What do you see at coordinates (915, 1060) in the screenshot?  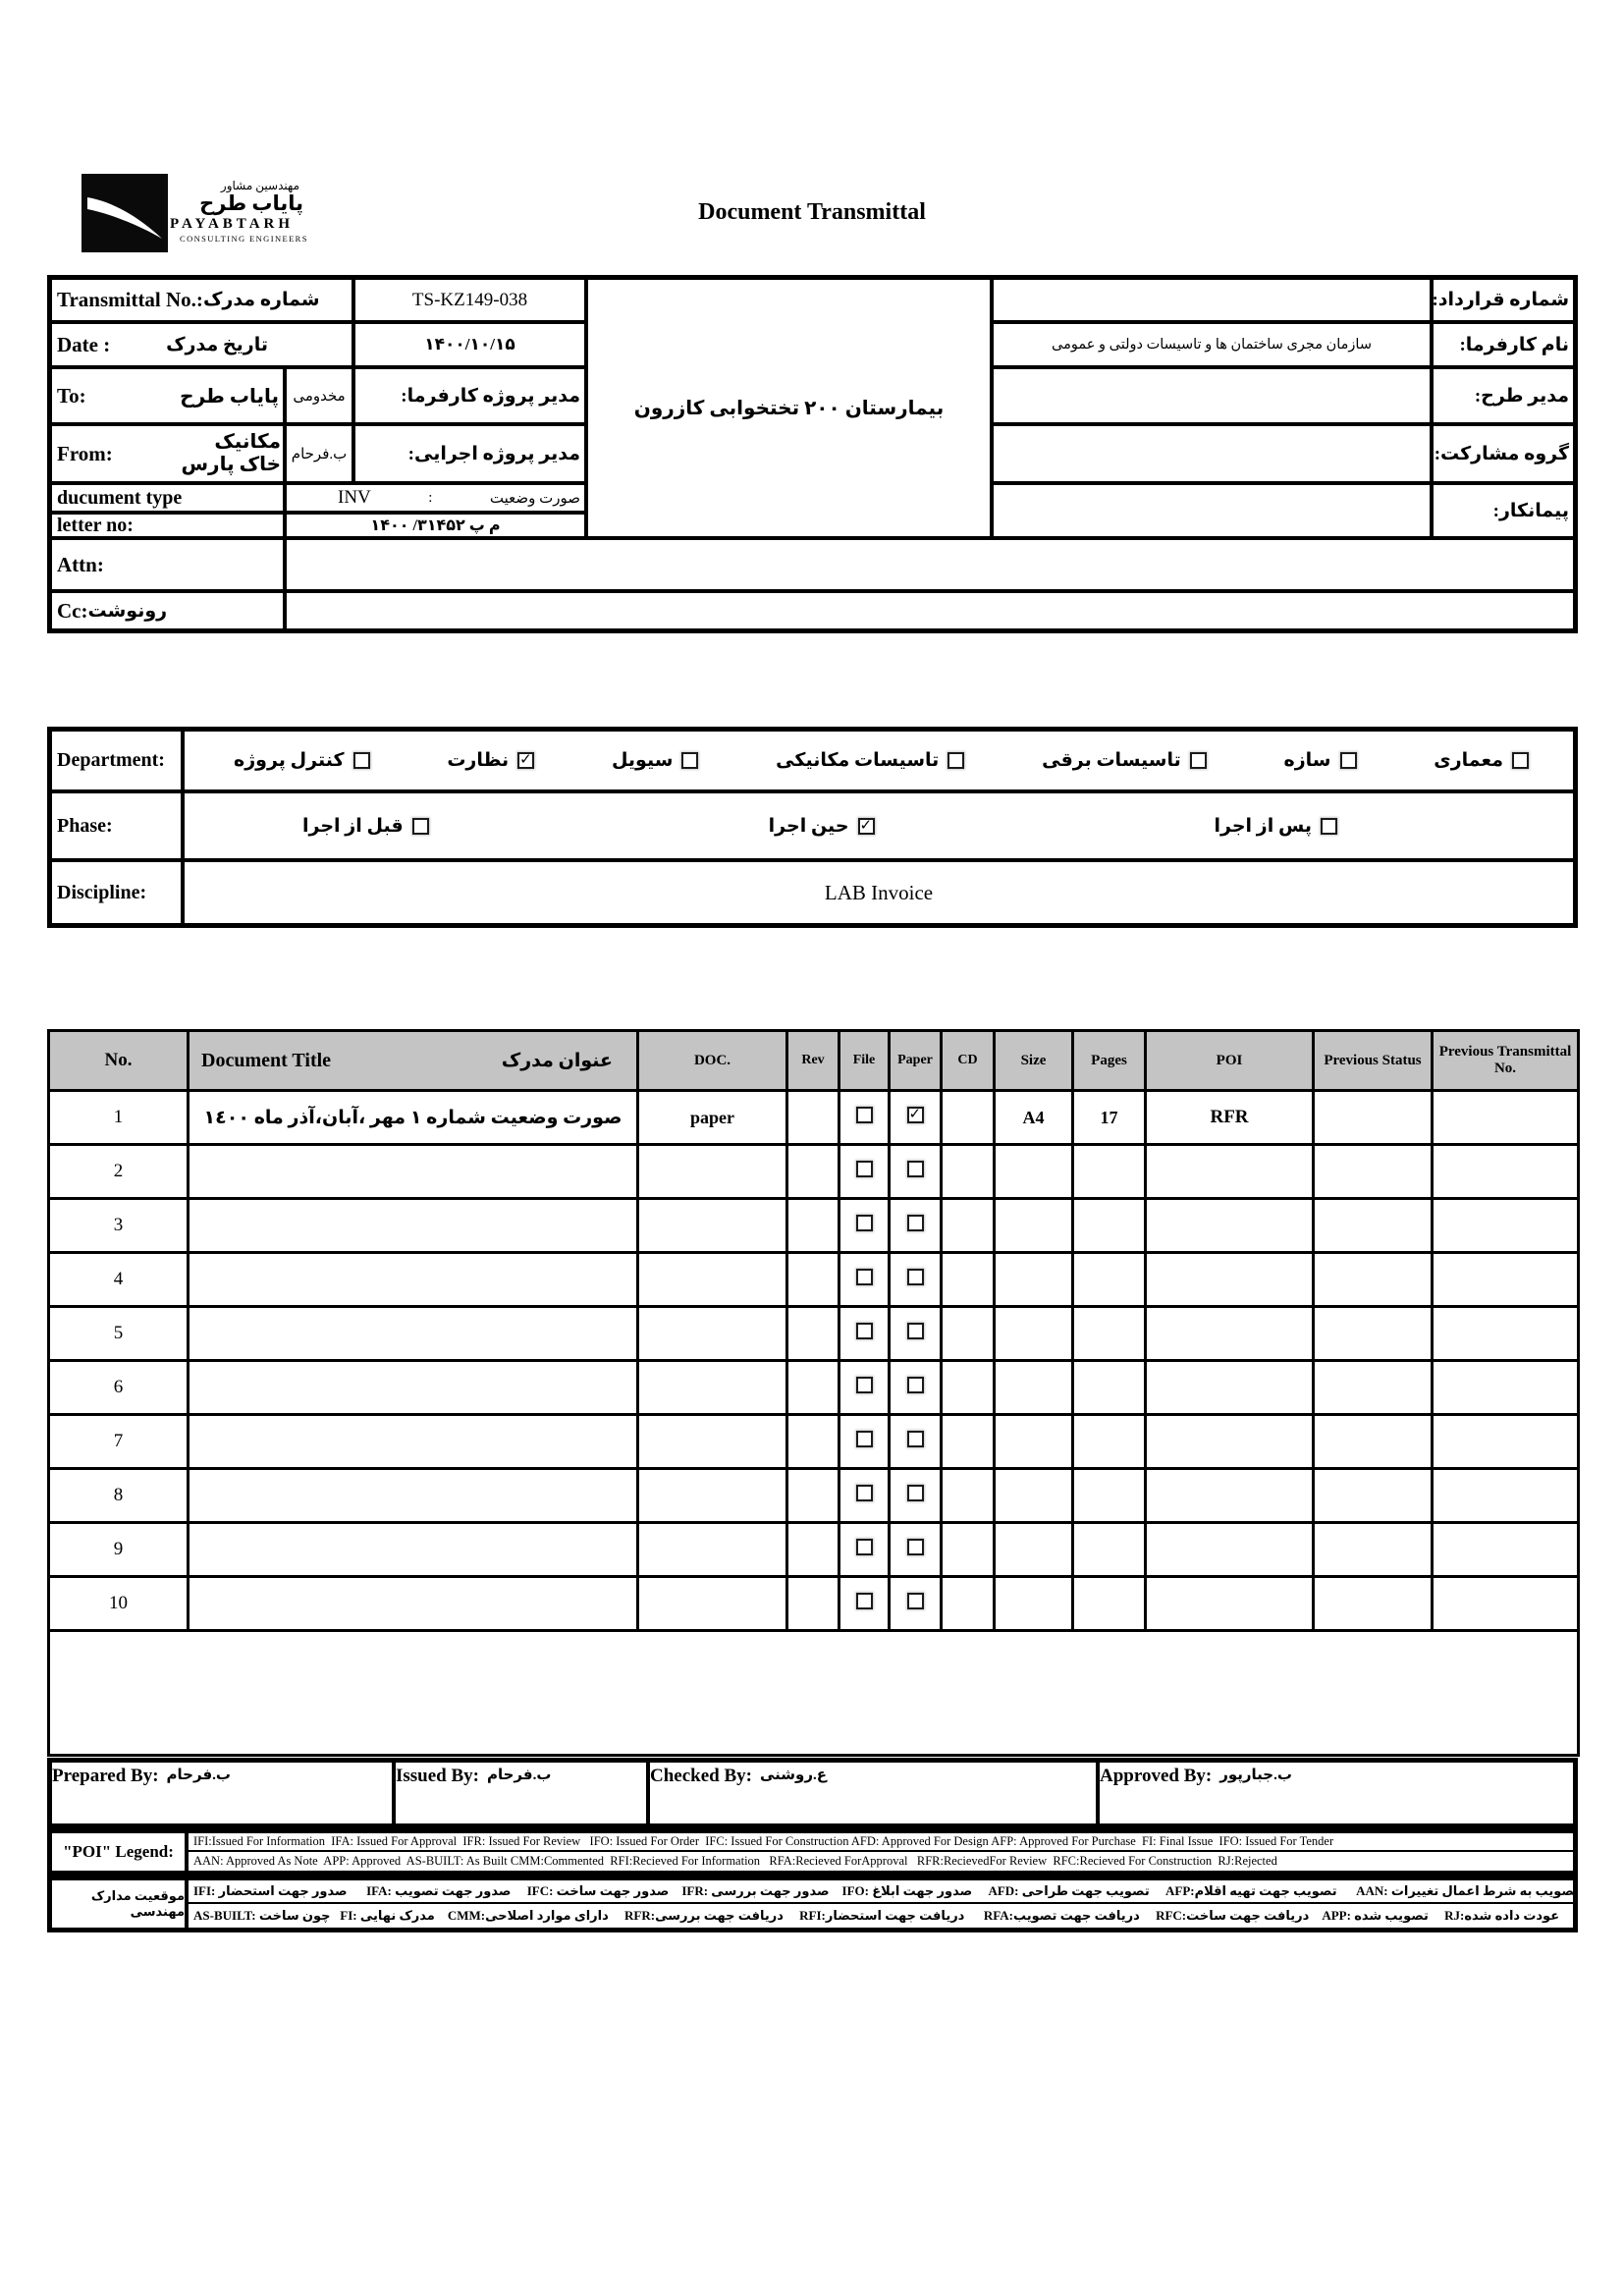 I see `col-paper: Paper` at bounding box center [915, 1060].